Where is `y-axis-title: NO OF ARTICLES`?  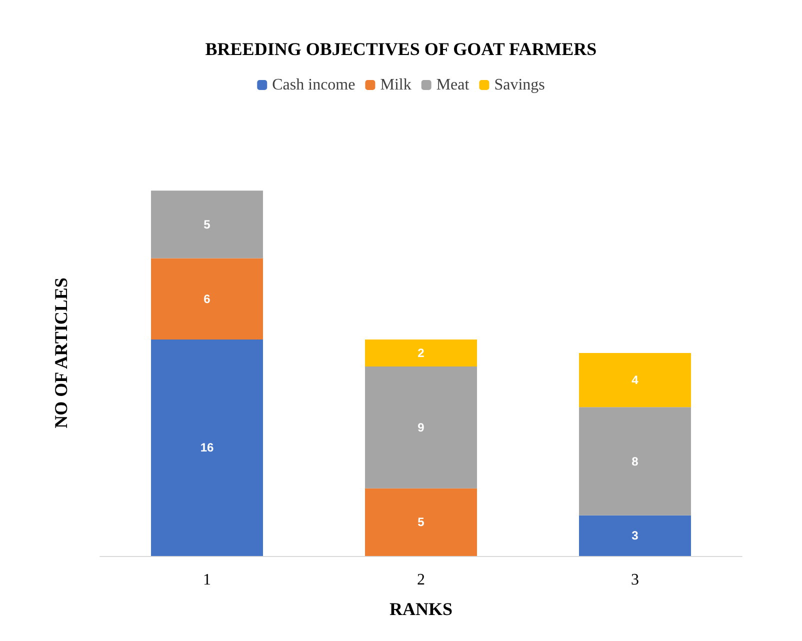
y-axis-title: NO OF ARTICLES is located at coordinates (61, 353).